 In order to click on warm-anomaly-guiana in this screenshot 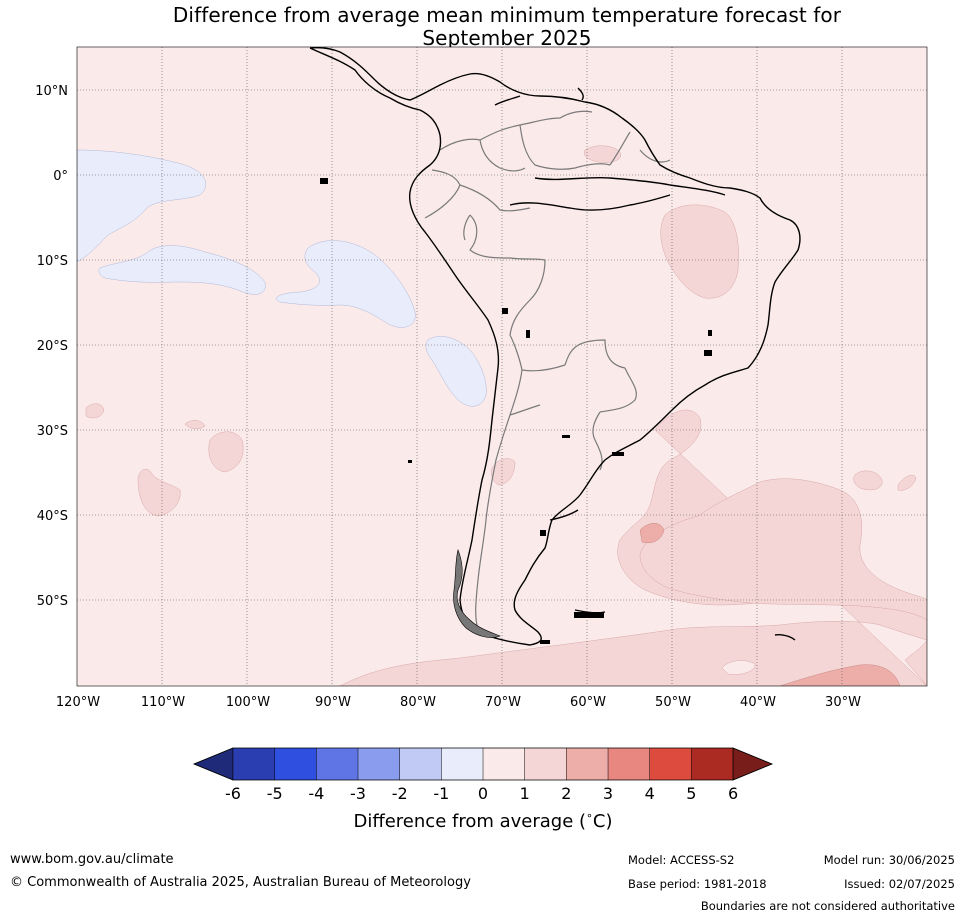, I will do `click(603, 154)`.